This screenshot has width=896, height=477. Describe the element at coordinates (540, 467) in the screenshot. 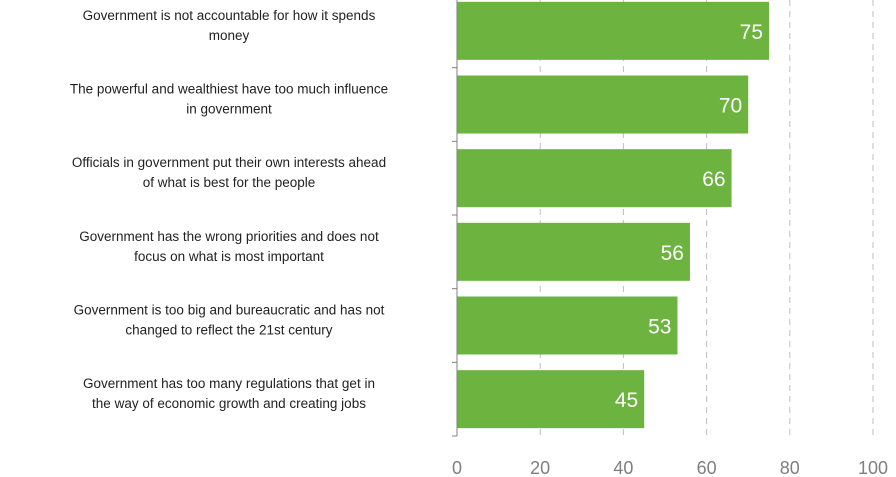

I see `x-tick-label: 20` at that location.